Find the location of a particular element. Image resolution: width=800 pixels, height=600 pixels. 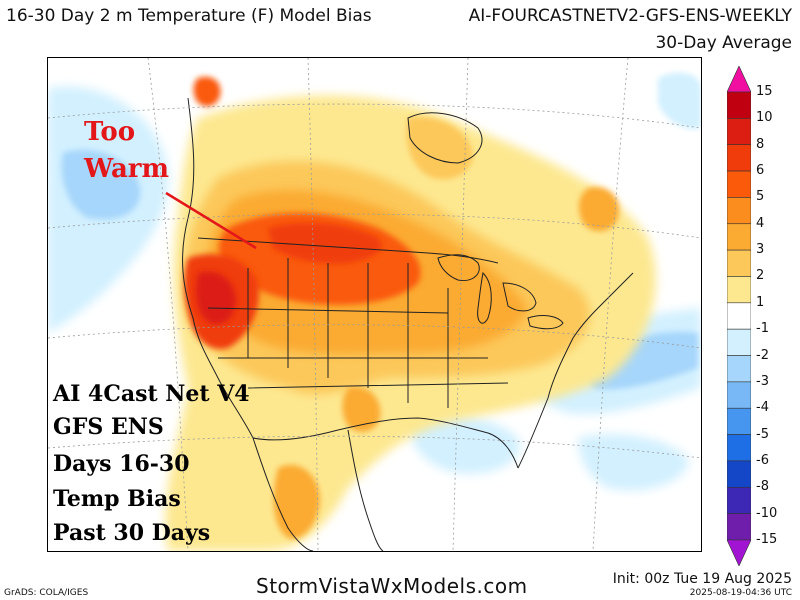

colorbar-label: -3 is located at coordinates (762, 381).